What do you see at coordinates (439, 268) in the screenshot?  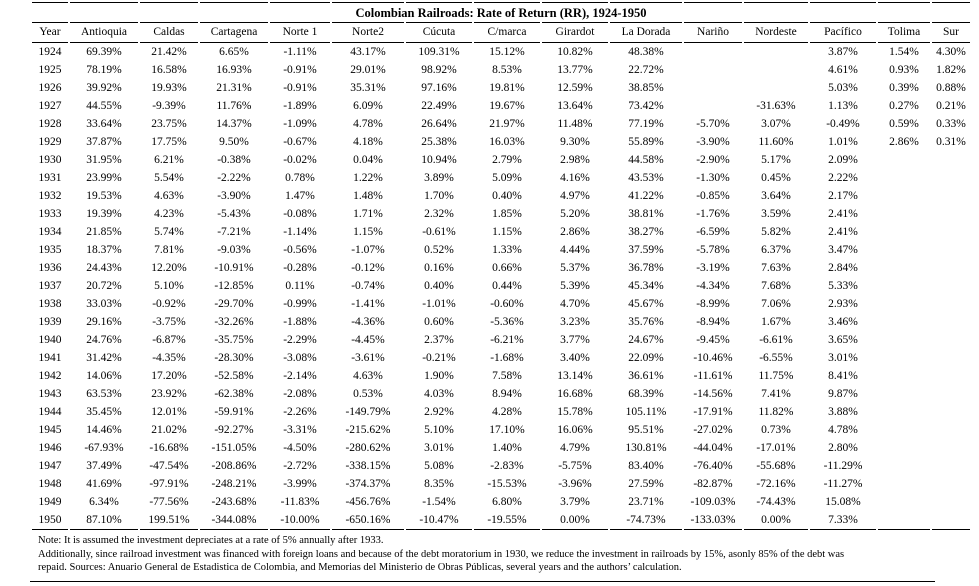 I see `value-cell: 0.16%` at bounding box center [439, 268].